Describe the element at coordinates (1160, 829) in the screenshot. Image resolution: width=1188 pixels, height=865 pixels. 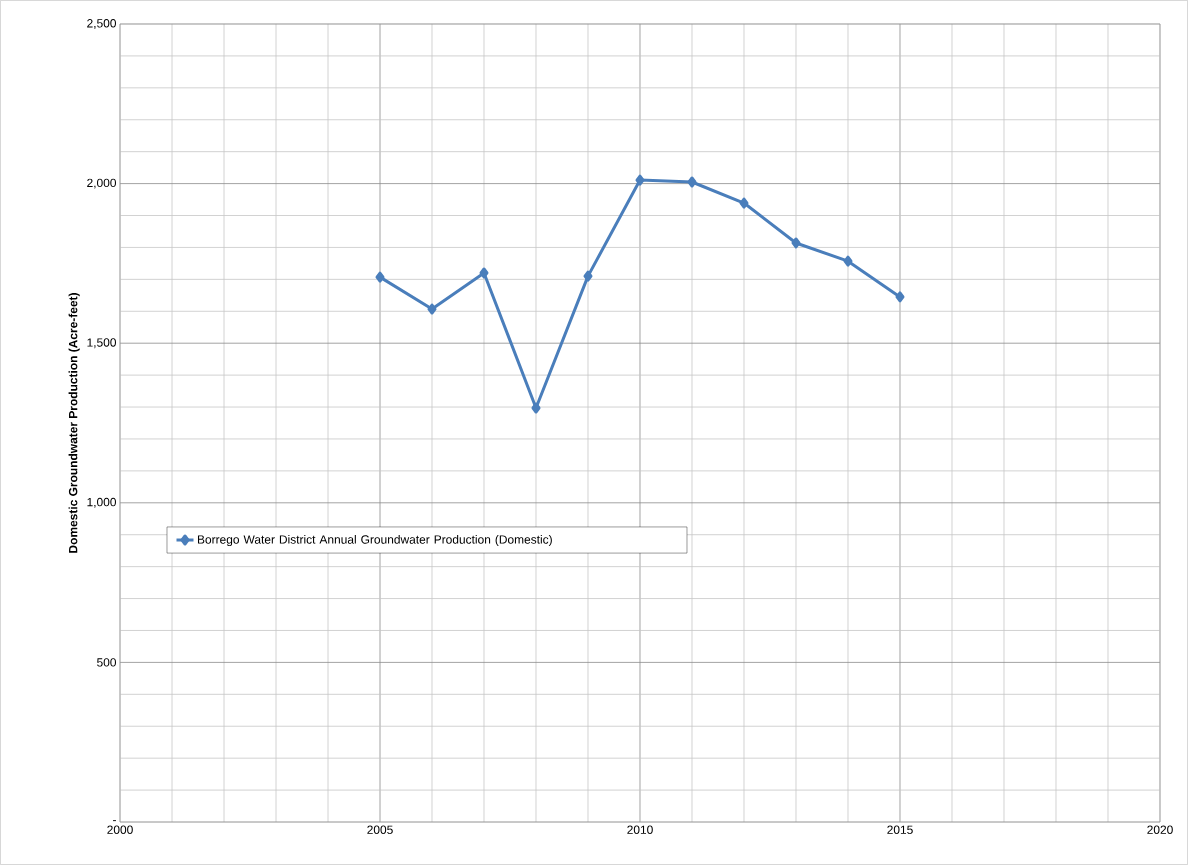
I see `x-tick-label: 2020` at that location.